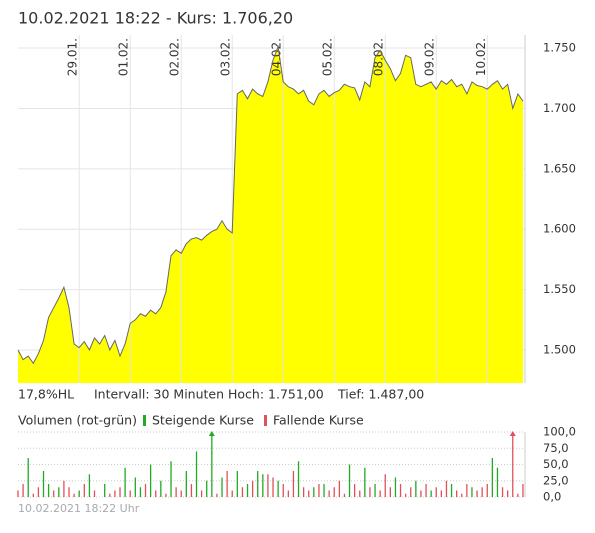  I want to click on y-tick-label: 50,0, so click(556, 464).